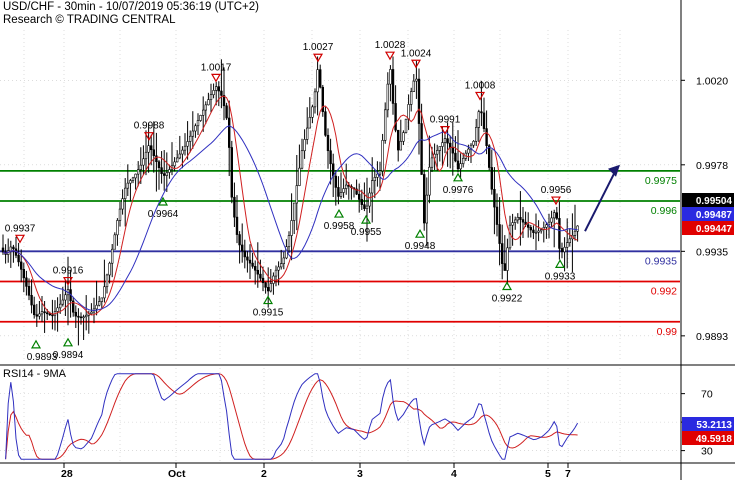 The height and width of the screenshot is (480, 735). I want to click on y-tick-label: 1.0020, so click(712, 81).